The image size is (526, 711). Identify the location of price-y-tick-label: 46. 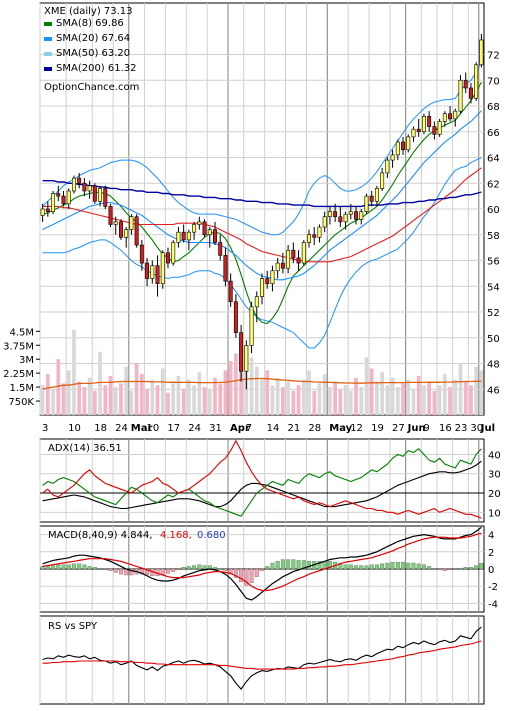
(493, 390).